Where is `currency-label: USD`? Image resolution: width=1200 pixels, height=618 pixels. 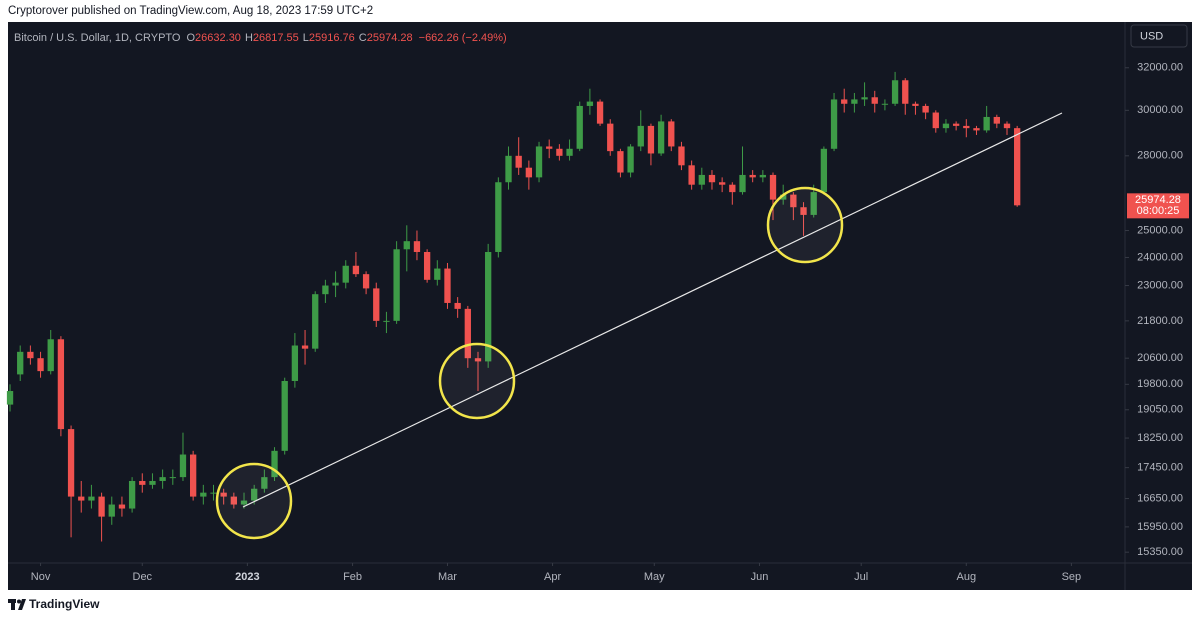
currency-label: USD is located at coordinates (1151, 36).